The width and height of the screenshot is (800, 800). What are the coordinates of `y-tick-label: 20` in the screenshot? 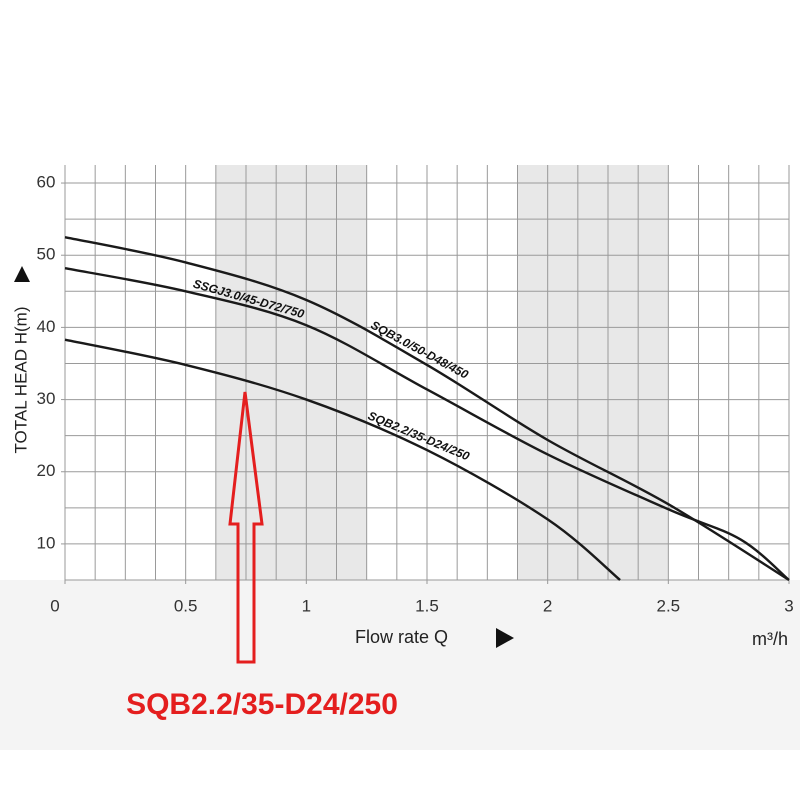 It's located at (46, 470).